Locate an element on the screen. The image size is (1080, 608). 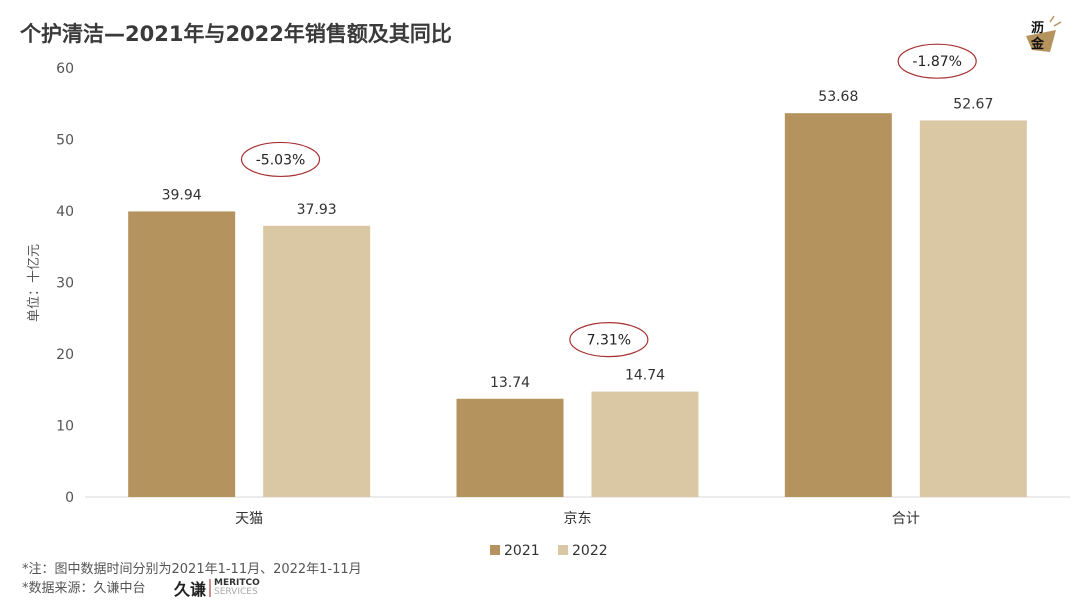
y-tick-label: 40 is located at coordinates (65, 212).